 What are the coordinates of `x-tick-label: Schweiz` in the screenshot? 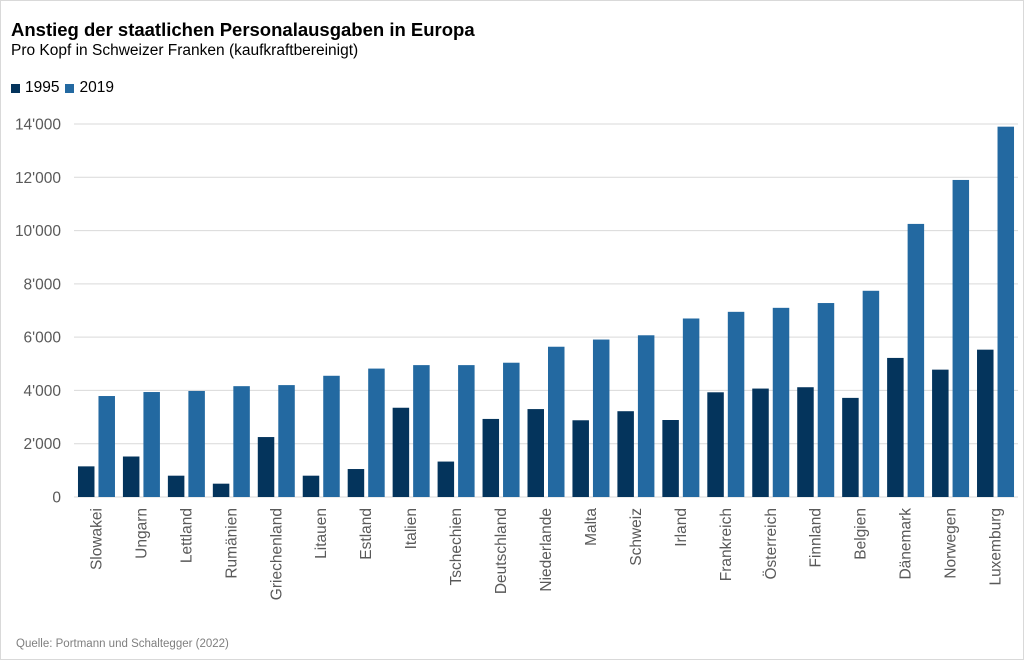 It's located at (636, 537).